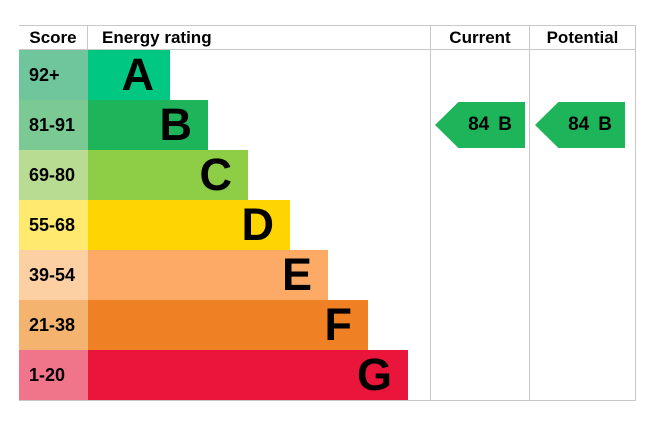 Image resolution: width=661 pixels, height=421 pixels. I want to click on potential-score: 84, so click(579, 124).